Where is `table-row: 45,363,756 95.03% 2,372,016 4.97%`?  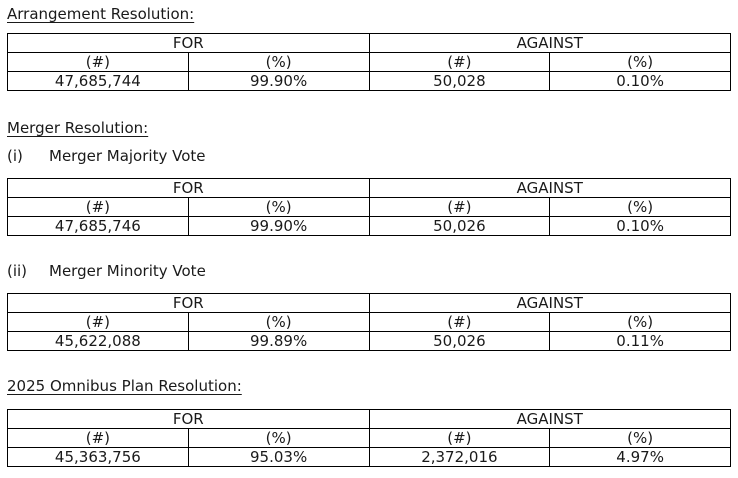
table-row: 45,363,756 95.03% 2,372,016 4.97% is located at coordinates (369, 457).